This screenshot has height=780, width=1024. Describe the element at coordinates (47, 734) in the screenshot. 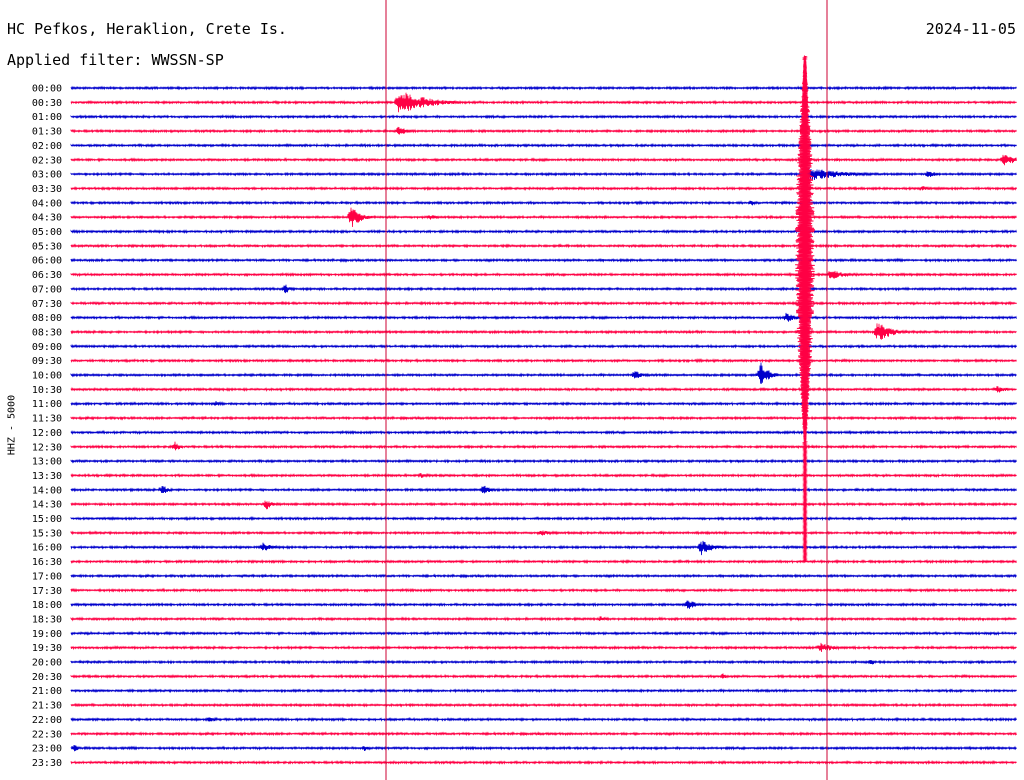

I see `row-time-label: 22:30` at that location.